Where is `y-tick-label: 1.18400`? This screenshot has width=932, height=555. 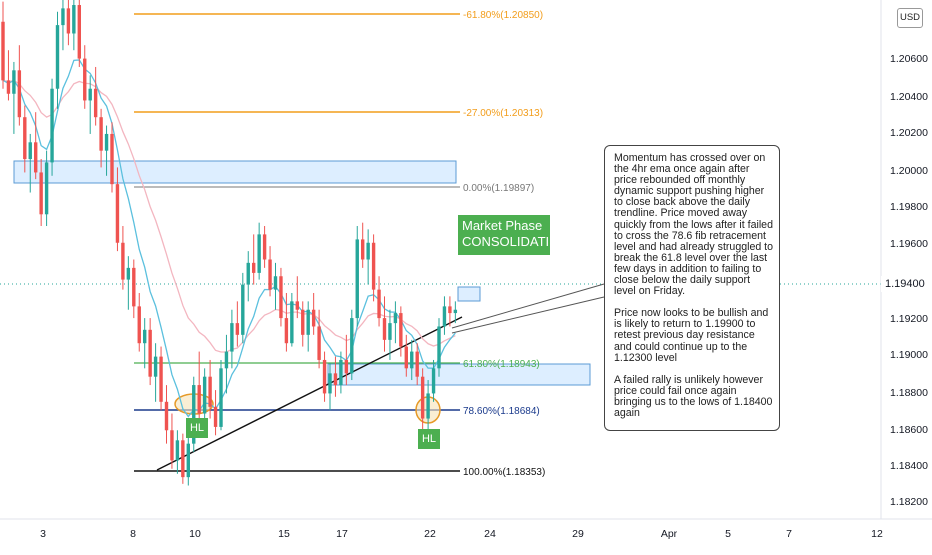 y-tick-label: 1.18400 is located at coordinates (909, 466).